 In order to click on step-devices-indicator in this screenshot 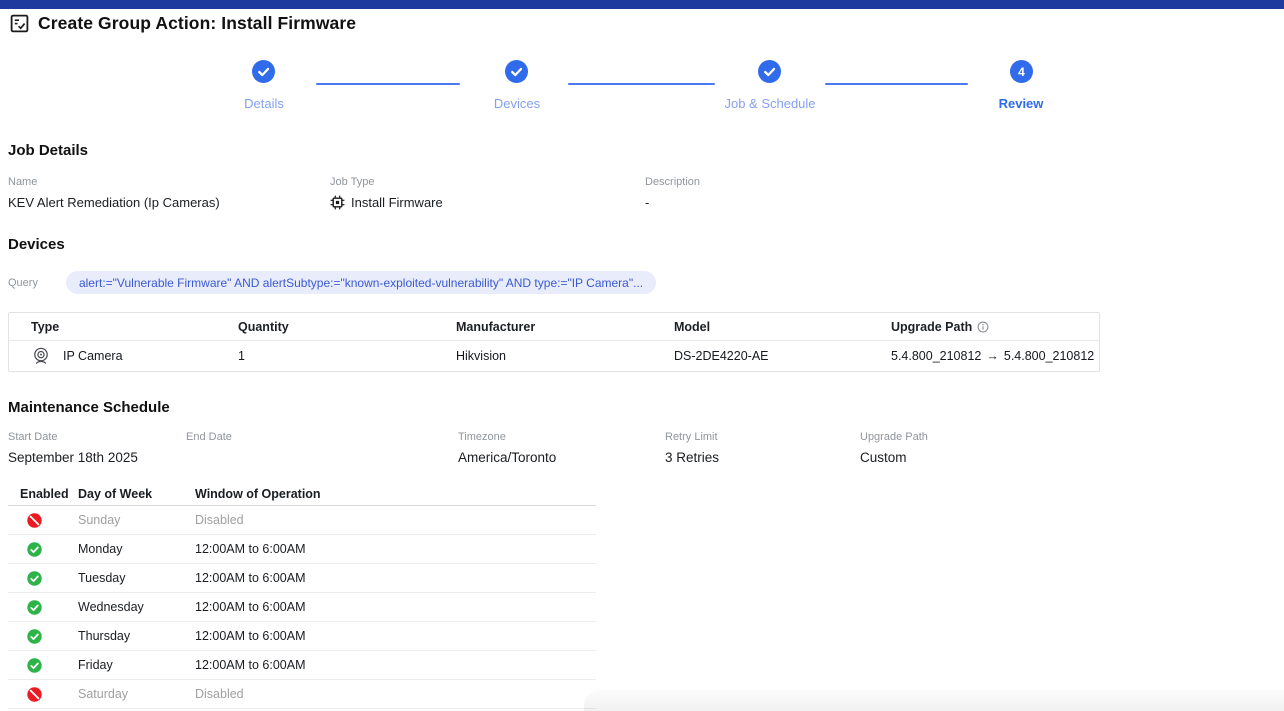, I will do `click(516, 71)`.